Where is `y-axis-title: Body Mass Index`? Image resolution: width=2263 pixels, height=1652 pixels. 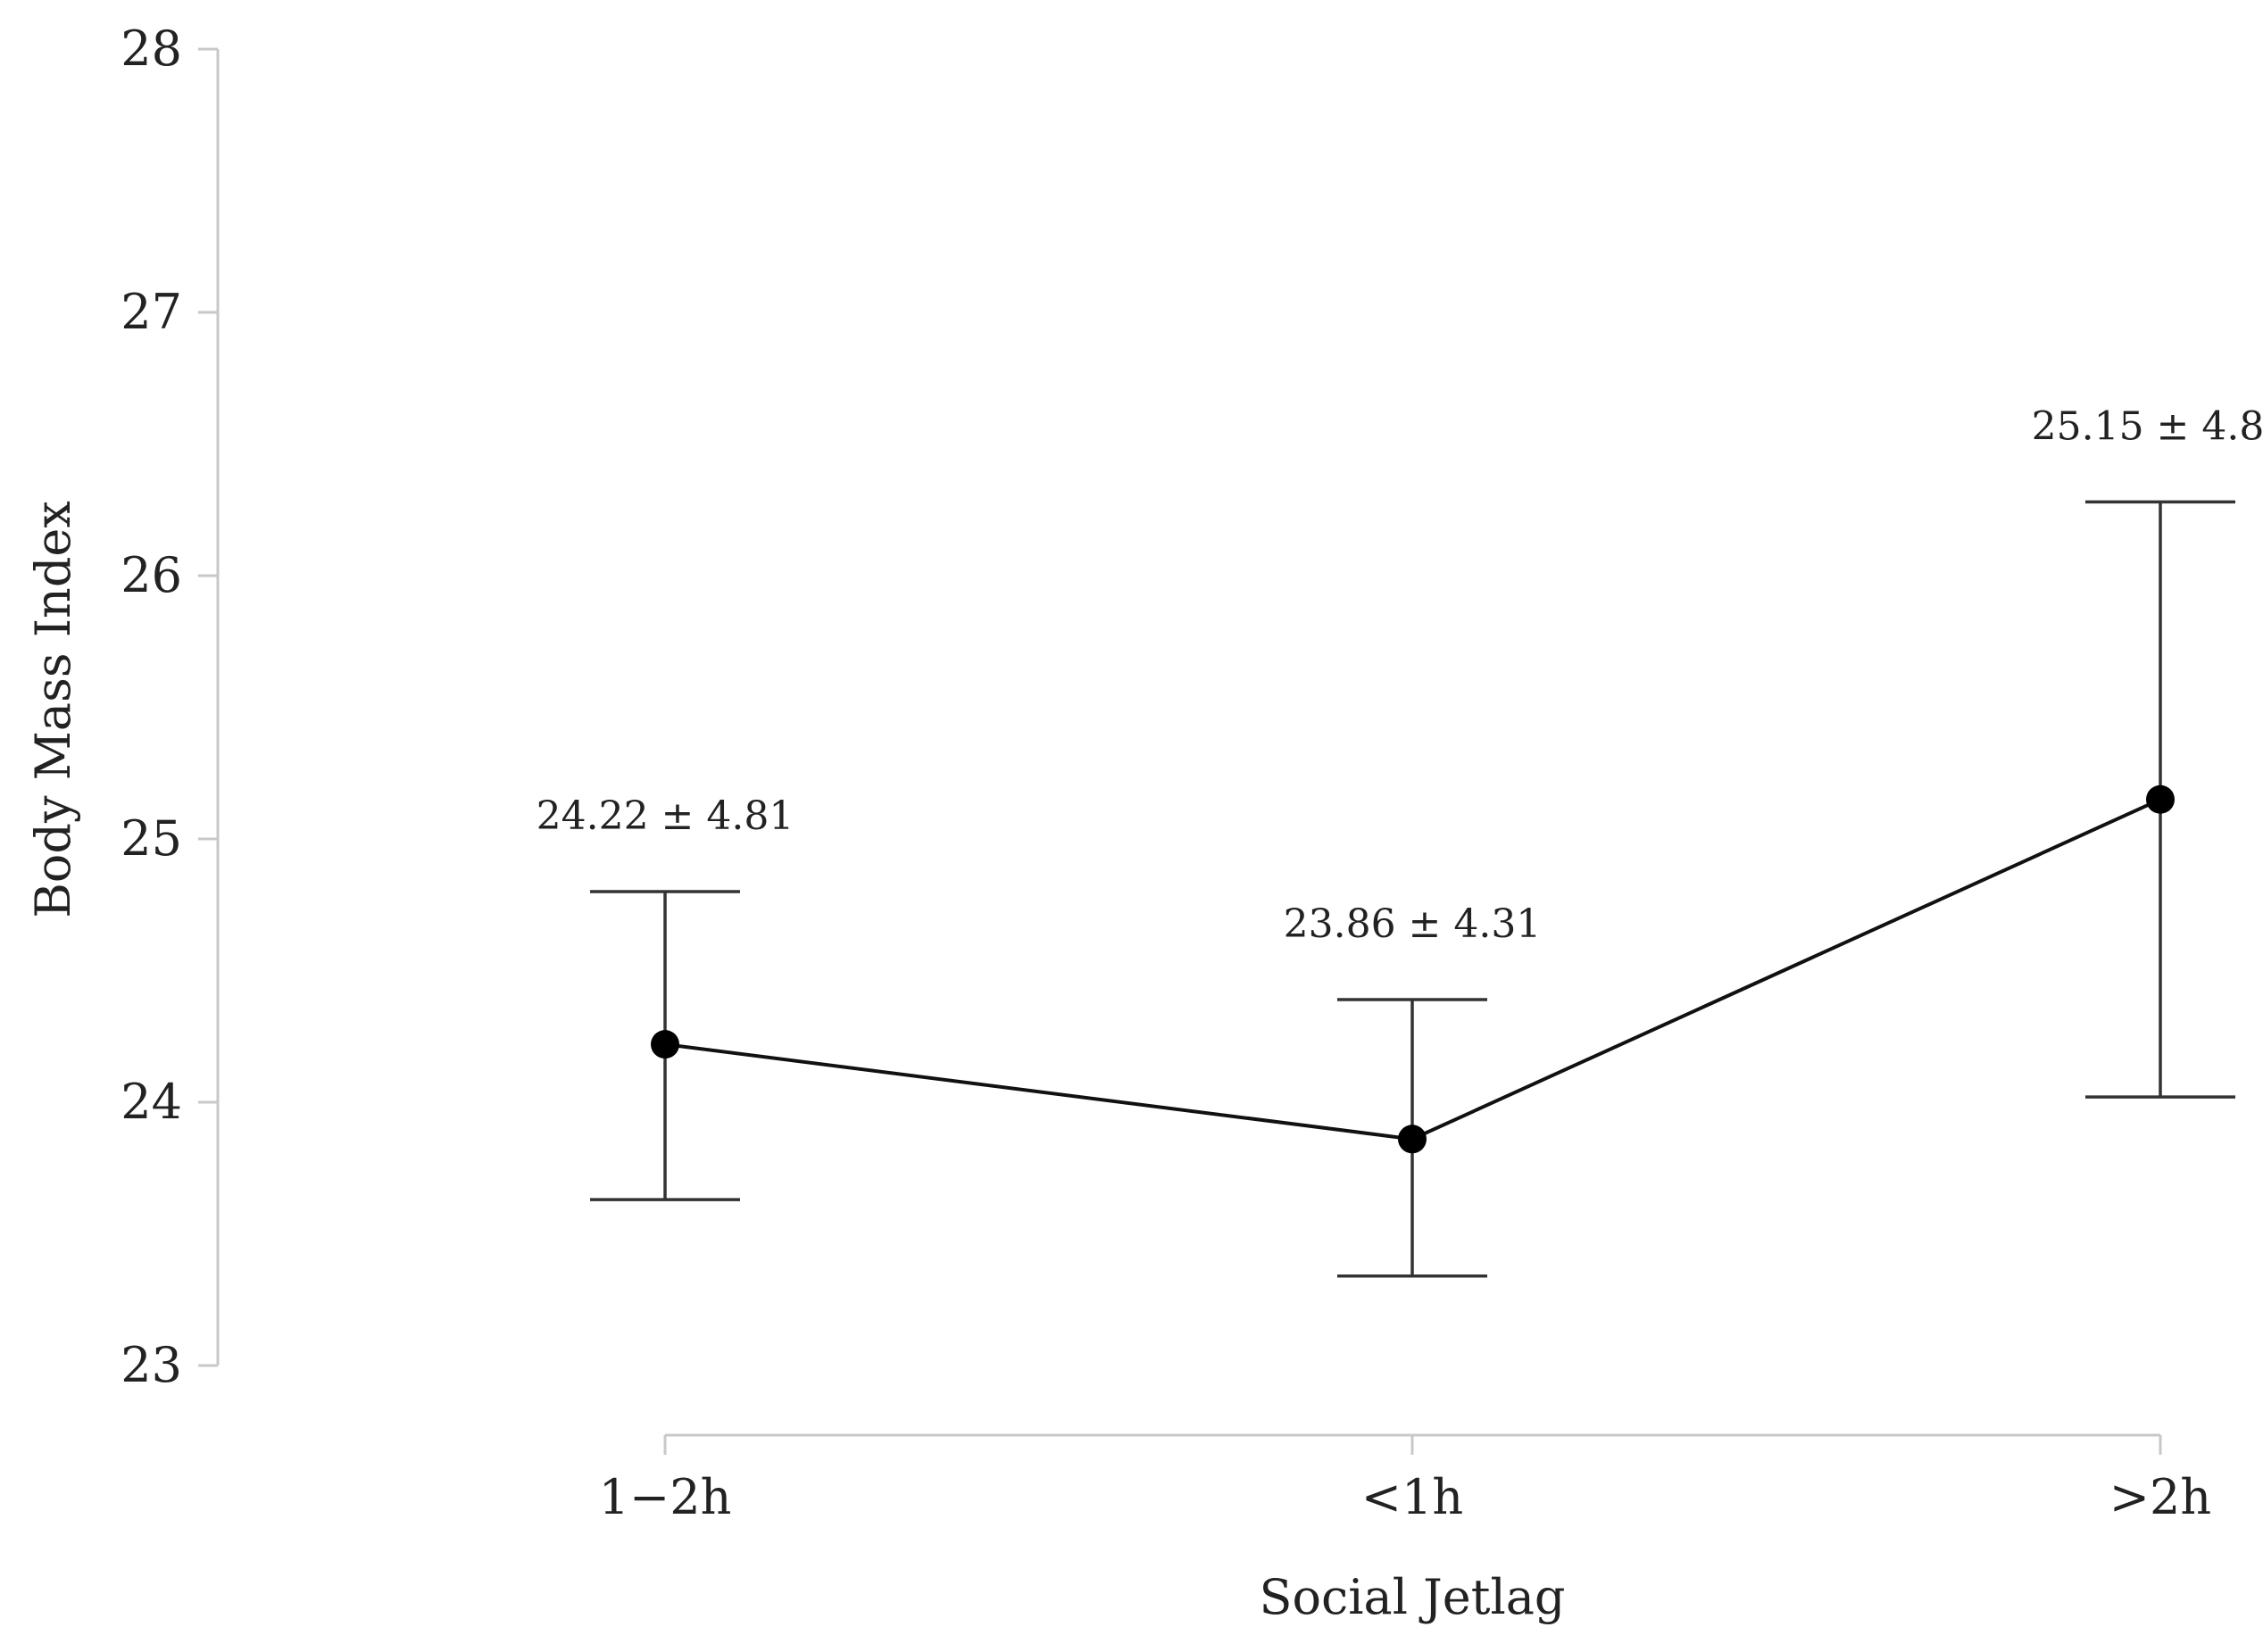 y-axis-title: Body Mass Index is located at coordinates (53, 710).